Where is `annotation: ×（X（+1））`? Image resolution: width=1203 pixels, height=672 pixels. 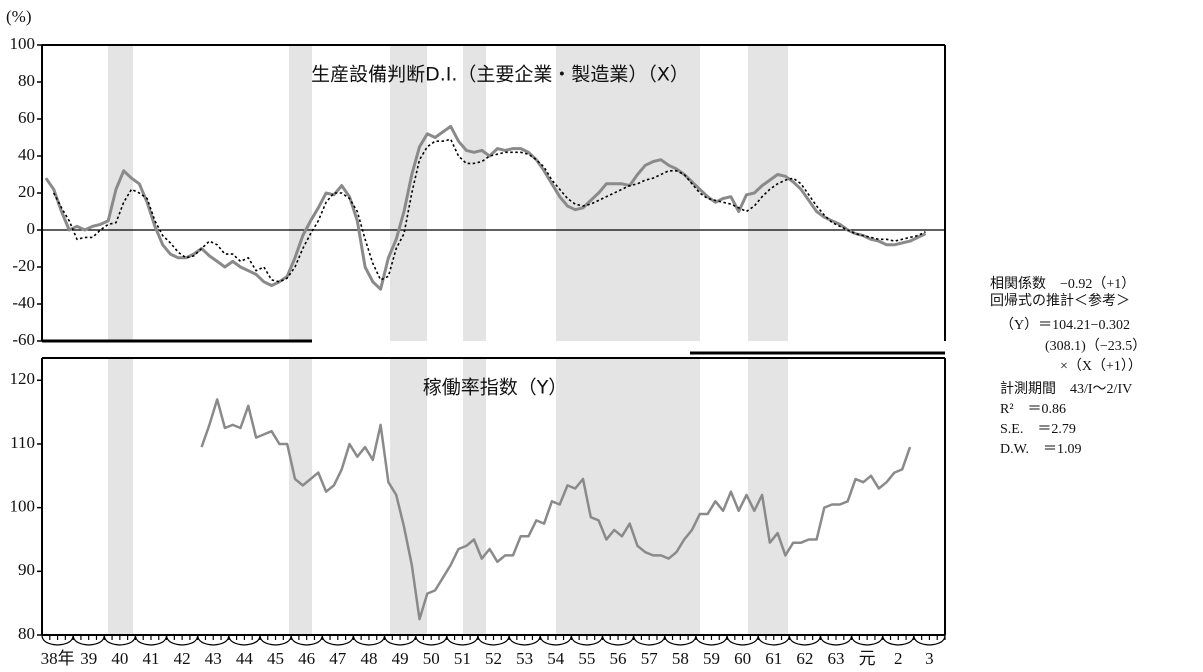 annotation: ×（X（+1）） is located at coordinates (1101, 366).